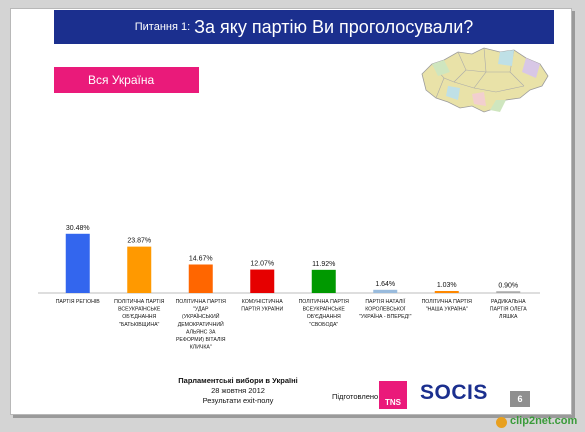  Describe the element at coordinates (447, 285) in the screenshot. I see `data-label-6: 1.03%` at that location.